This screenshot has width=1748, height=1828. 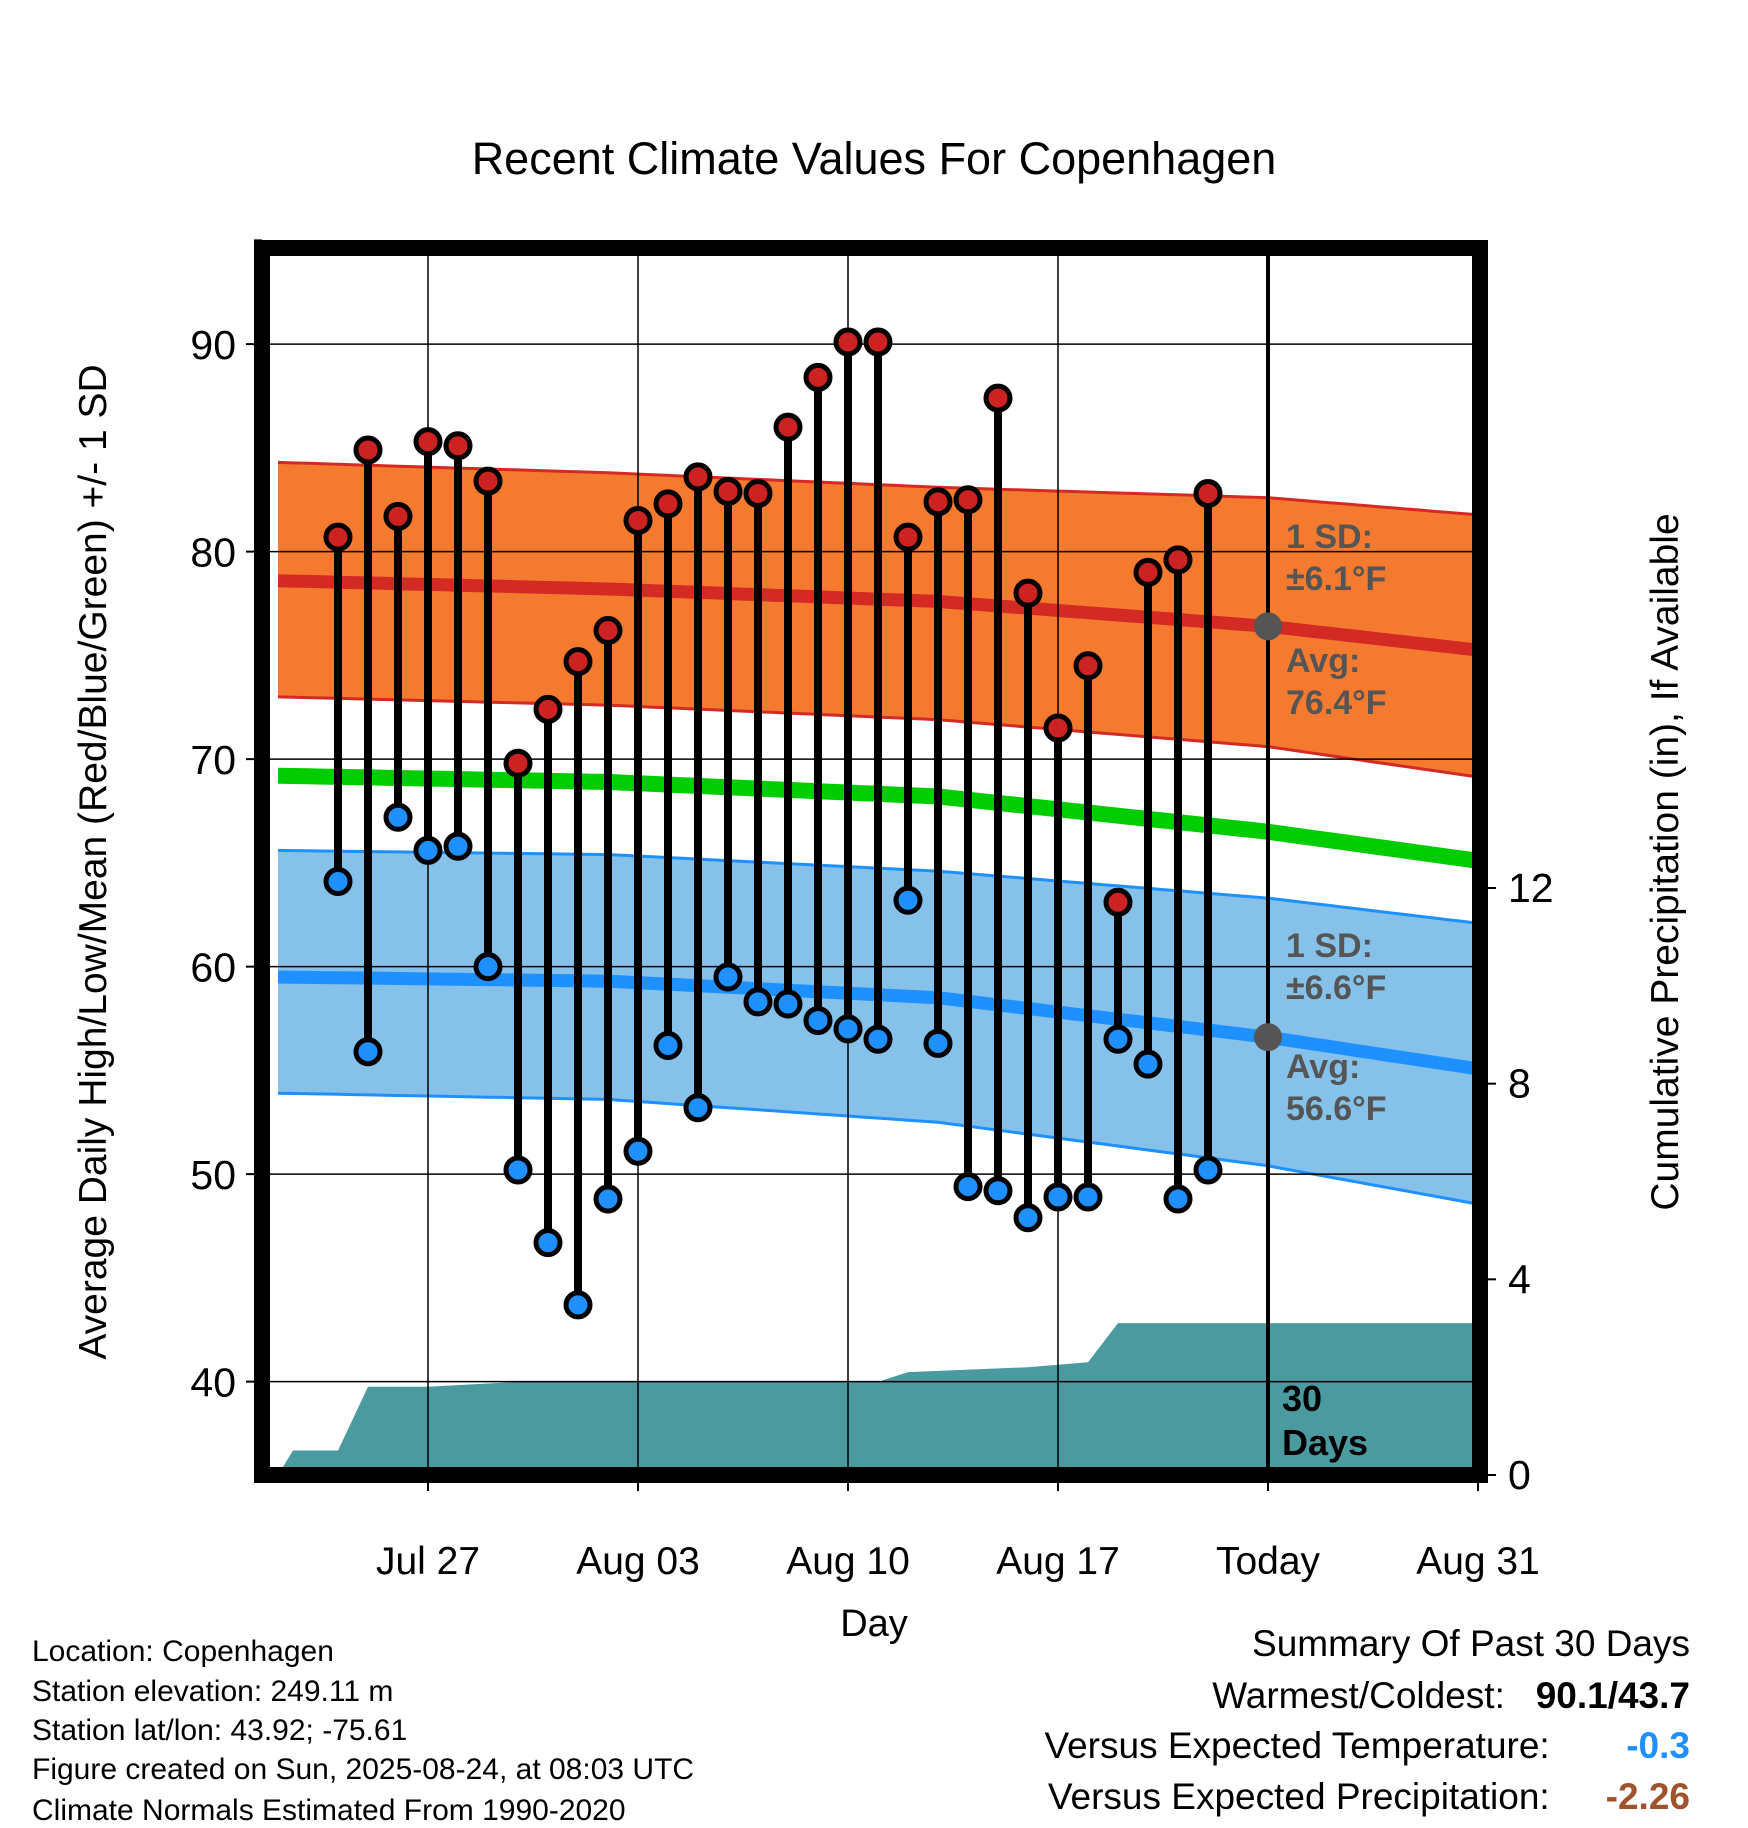 What do you see at coordinates (1336, 579) in the screenshot?
I see `high-sd-value: ±6.1°F` at bounding box center [1336, 579].